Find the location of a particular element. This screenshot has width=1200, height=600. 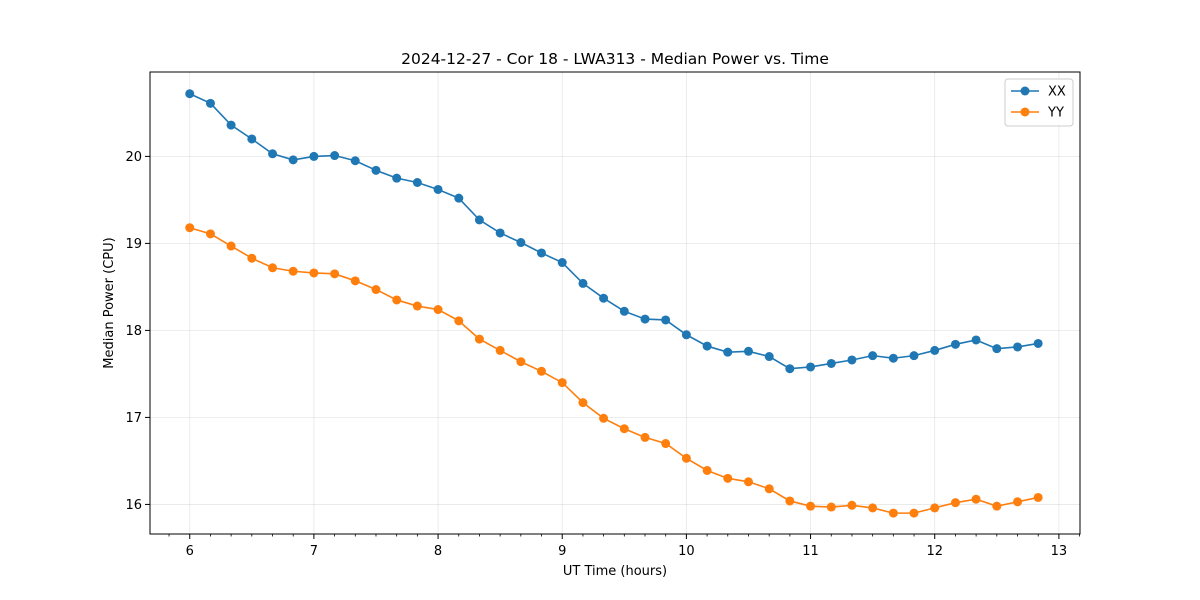

y-tick-label: 16 is located at coordinates (133, 505).